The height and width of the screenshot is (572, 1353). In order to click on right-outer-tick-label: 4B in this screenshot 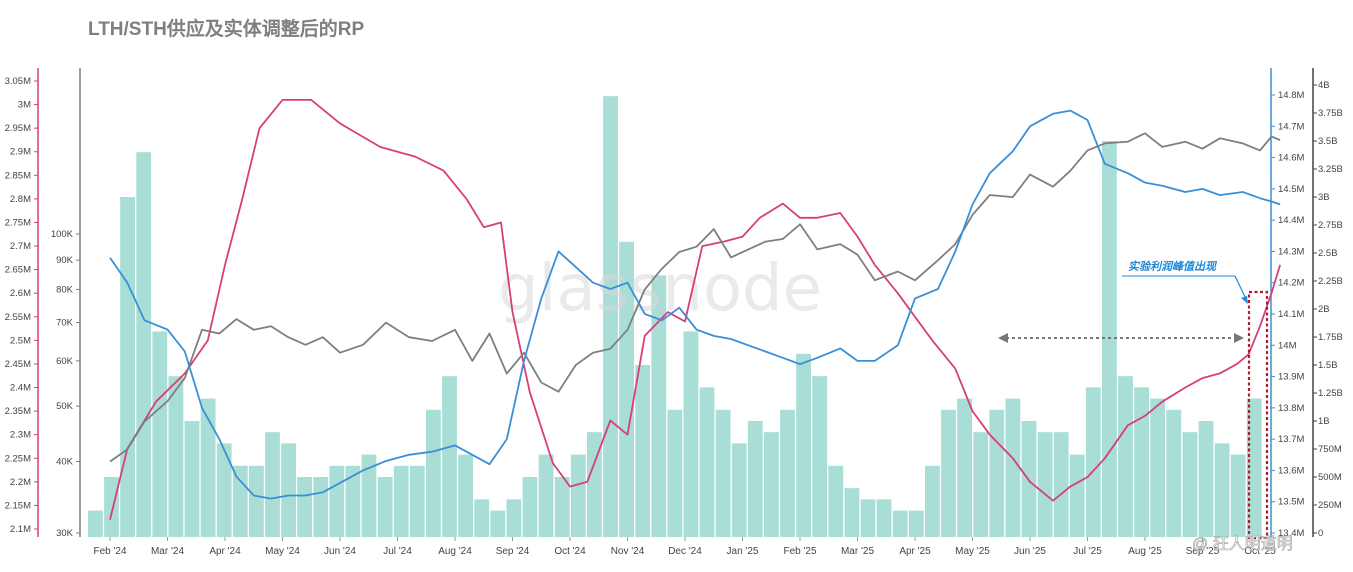, I will do `click(1324, 85)`.